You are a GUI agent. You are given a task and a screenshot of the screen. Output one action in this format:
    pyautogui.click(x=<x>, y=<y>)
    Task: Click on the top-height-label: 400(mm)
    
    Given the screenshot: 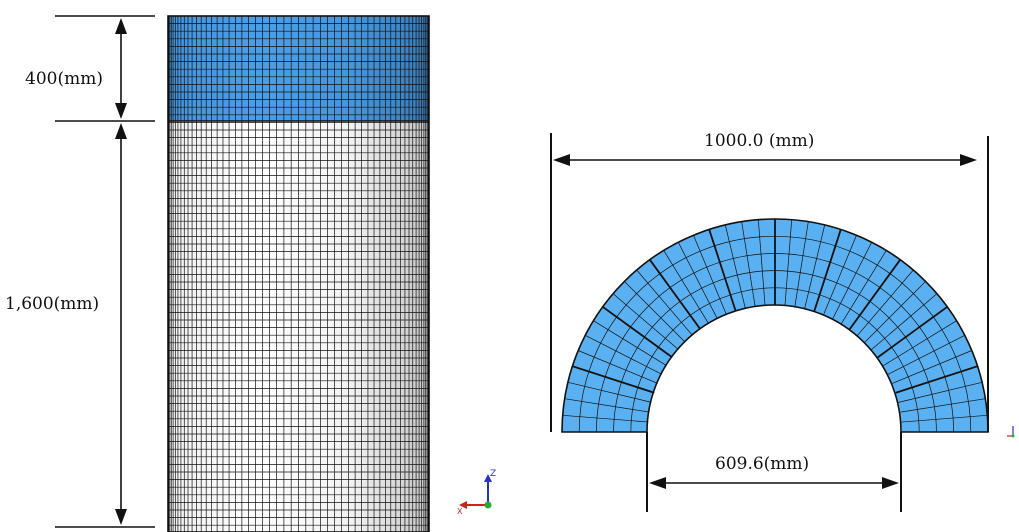 What is the action you would take?
    pyautogui.click(x=64, y=79)
    